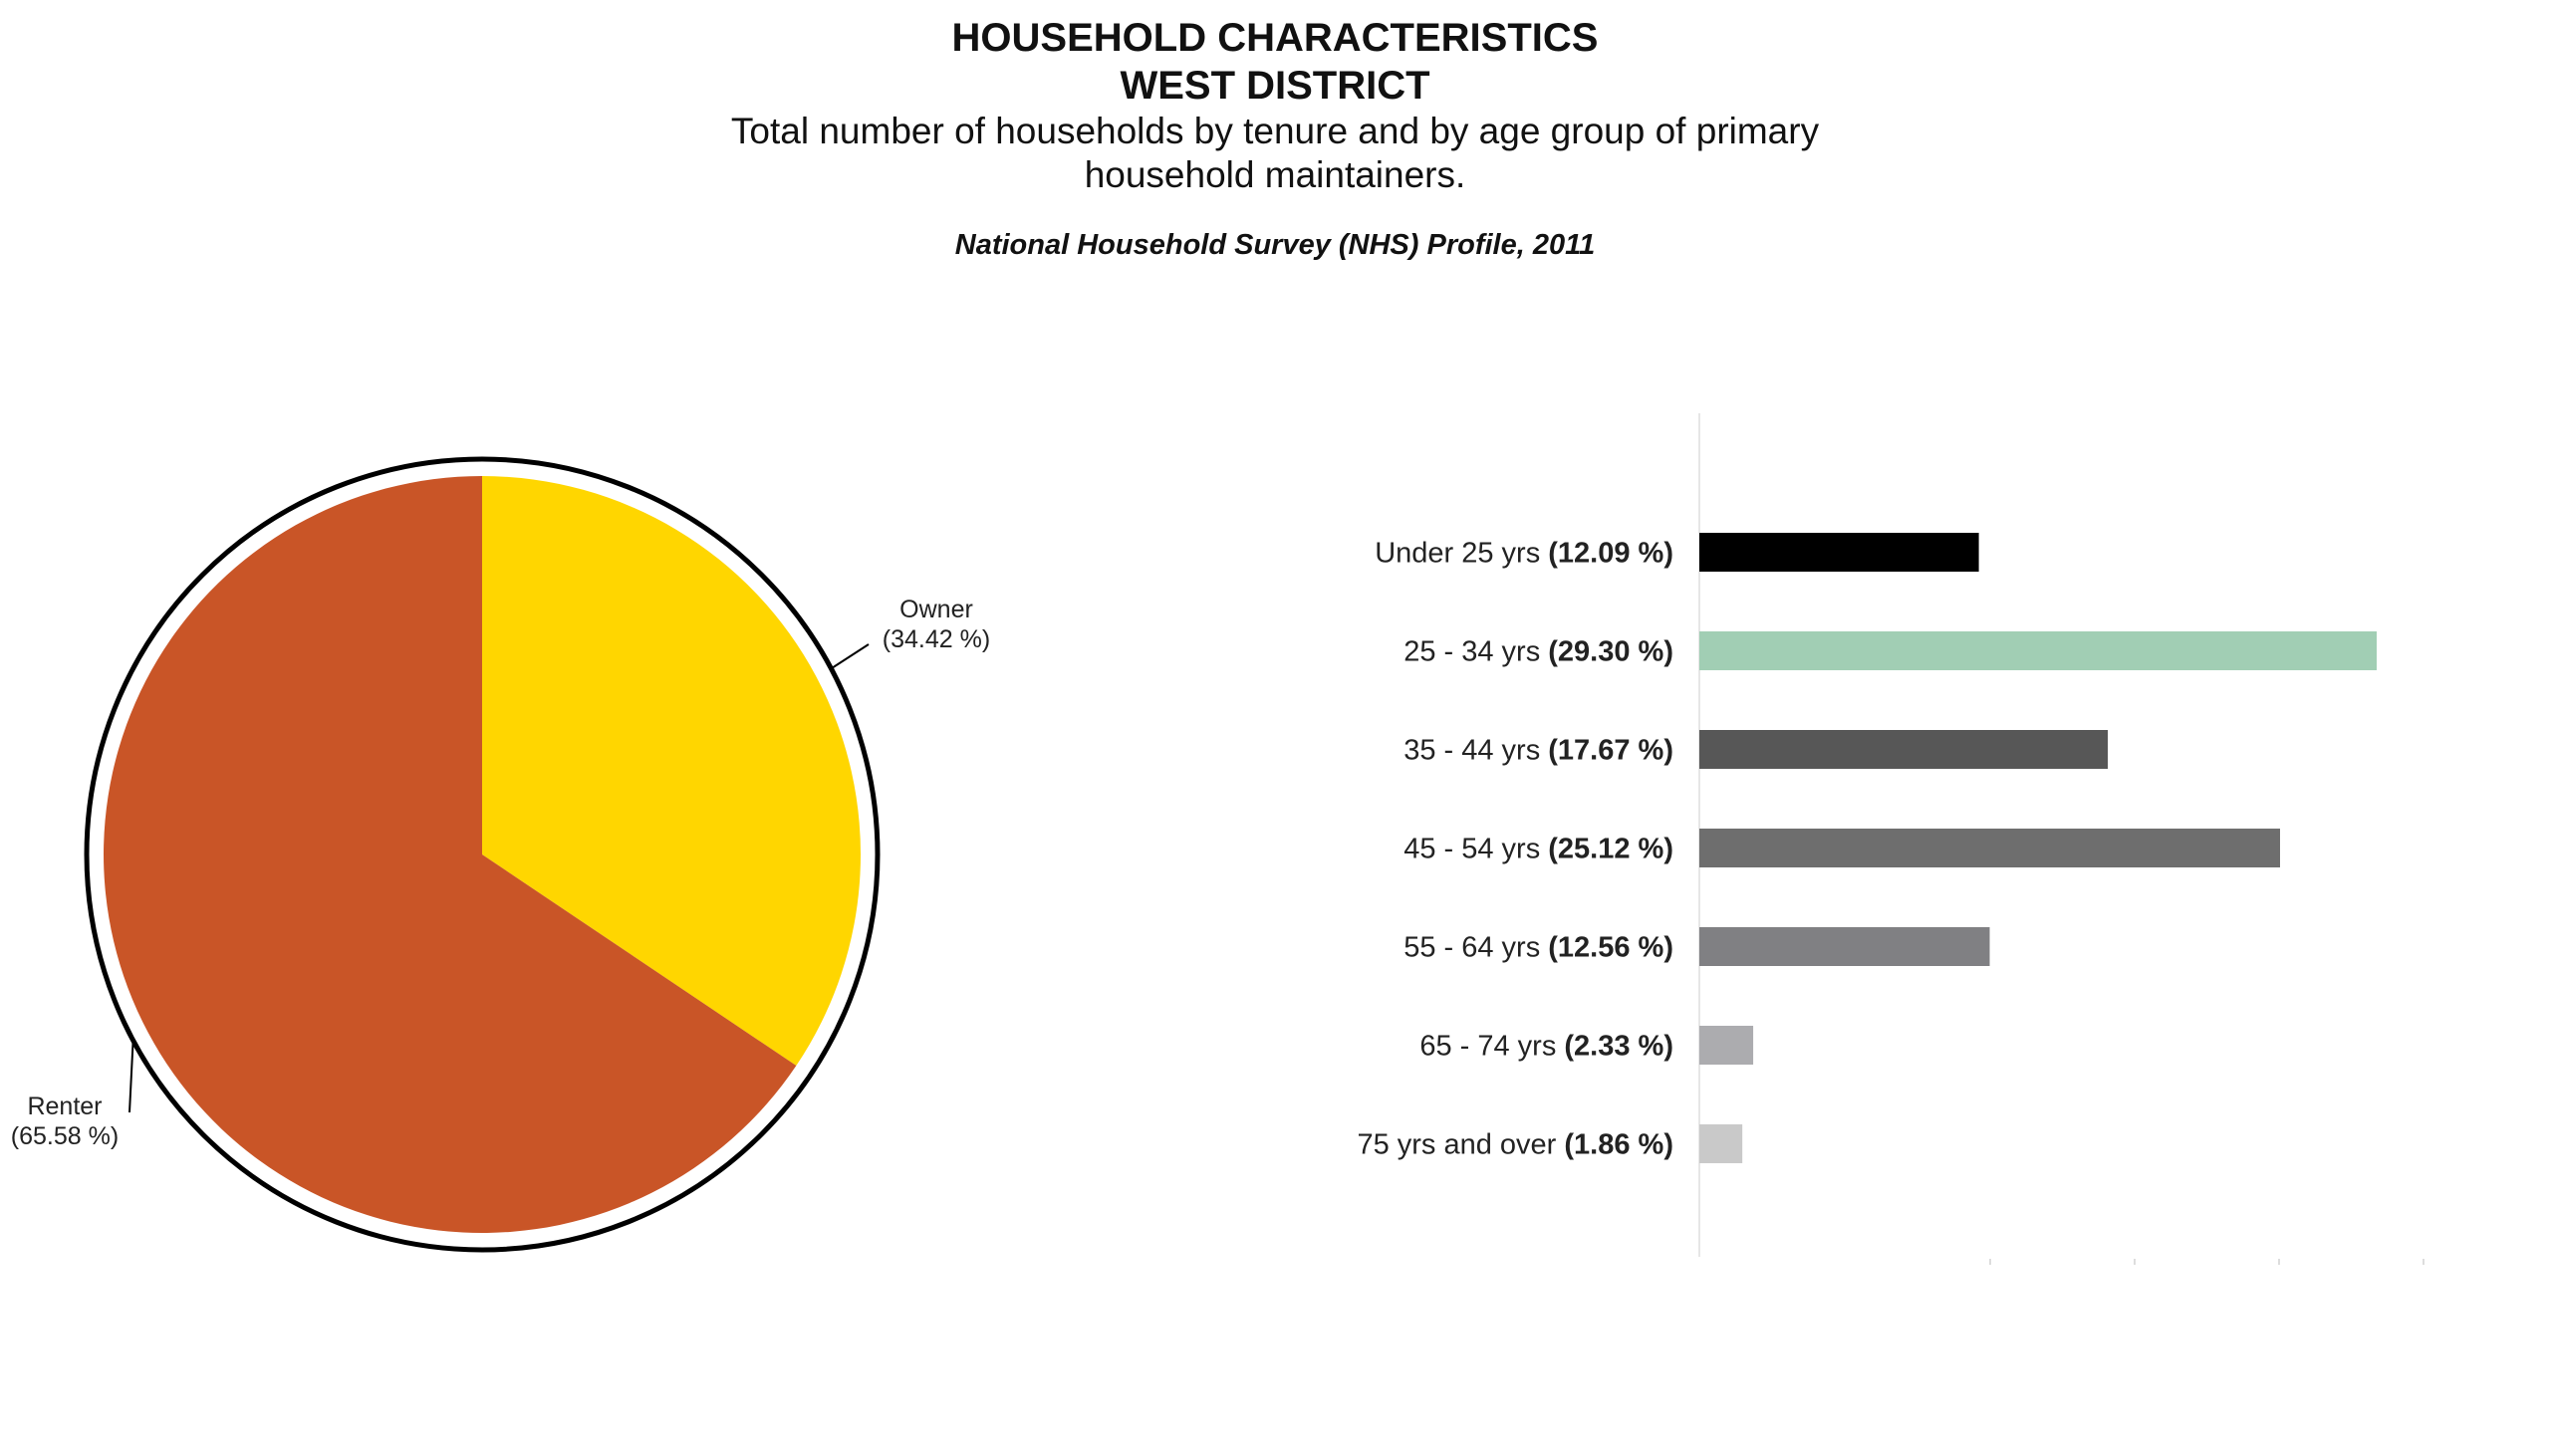 The width and height of the screenshot is (2550, 1456). Describe the element at coordinates (65, 1136) in the screenshot. I see `pie-value-label-renter: (65.58 %)` at that location.